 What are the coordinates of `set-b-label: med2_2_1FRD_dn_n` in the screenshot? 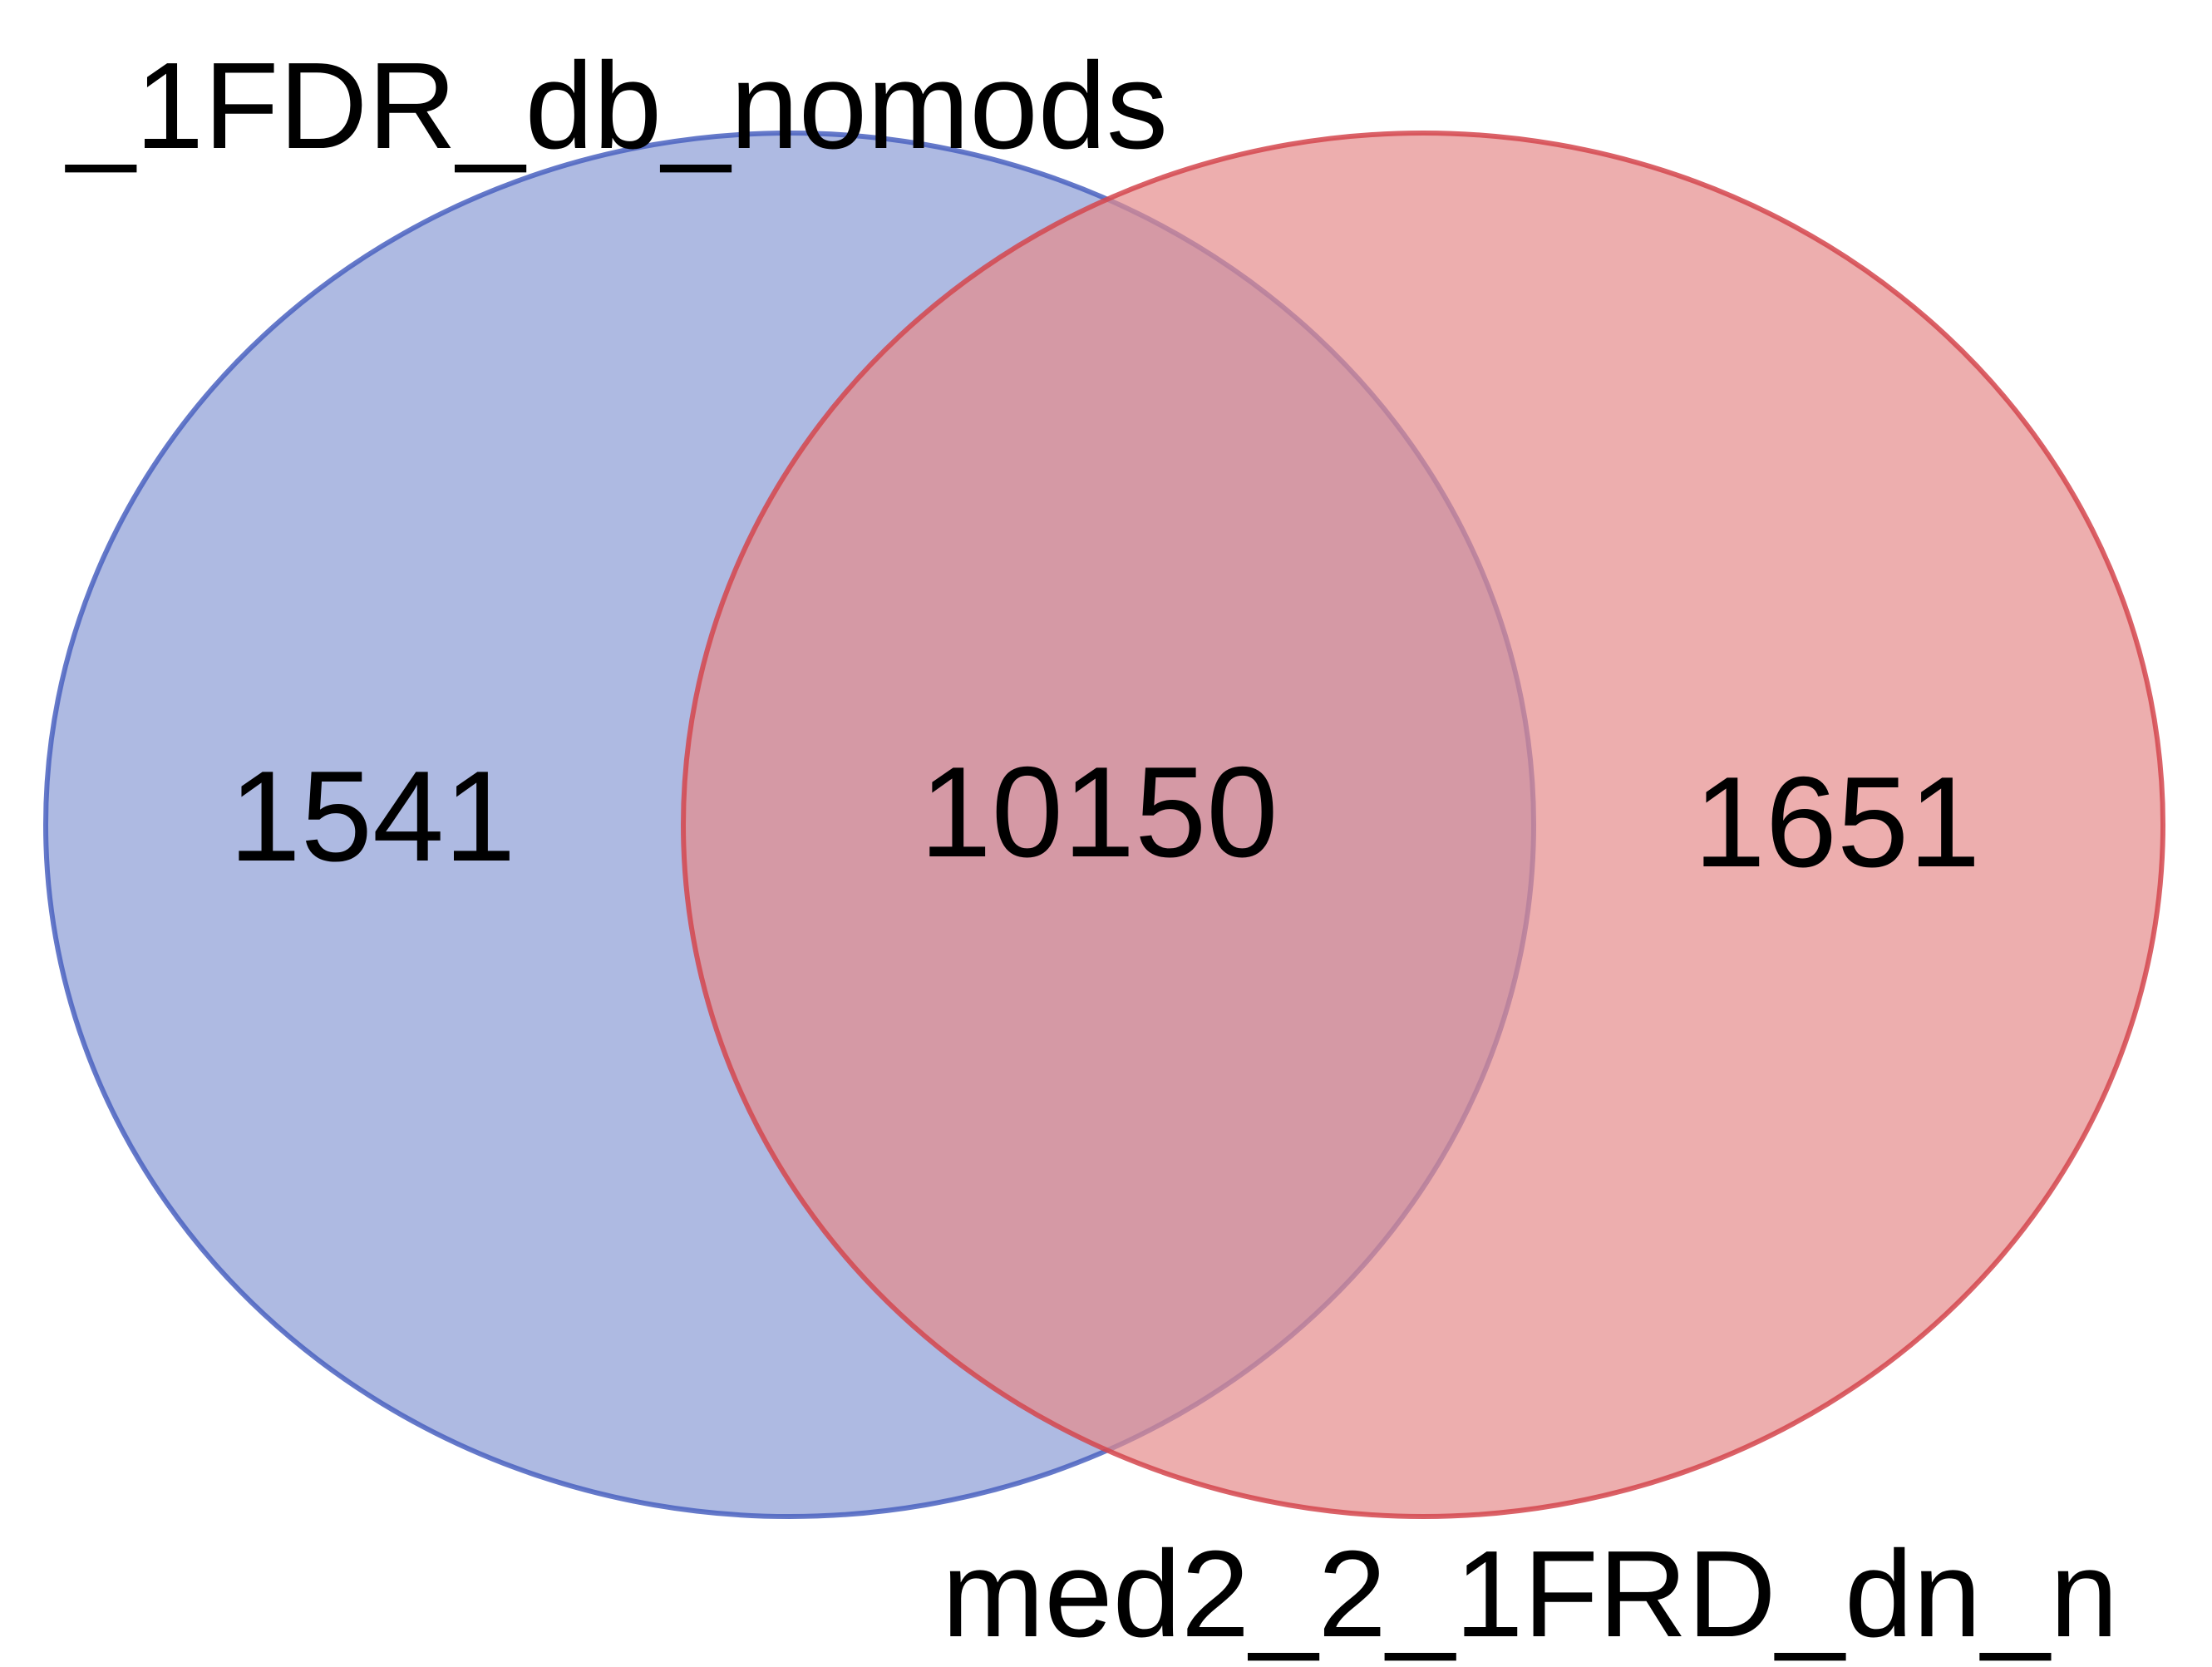 It's located at (1530, 1594).